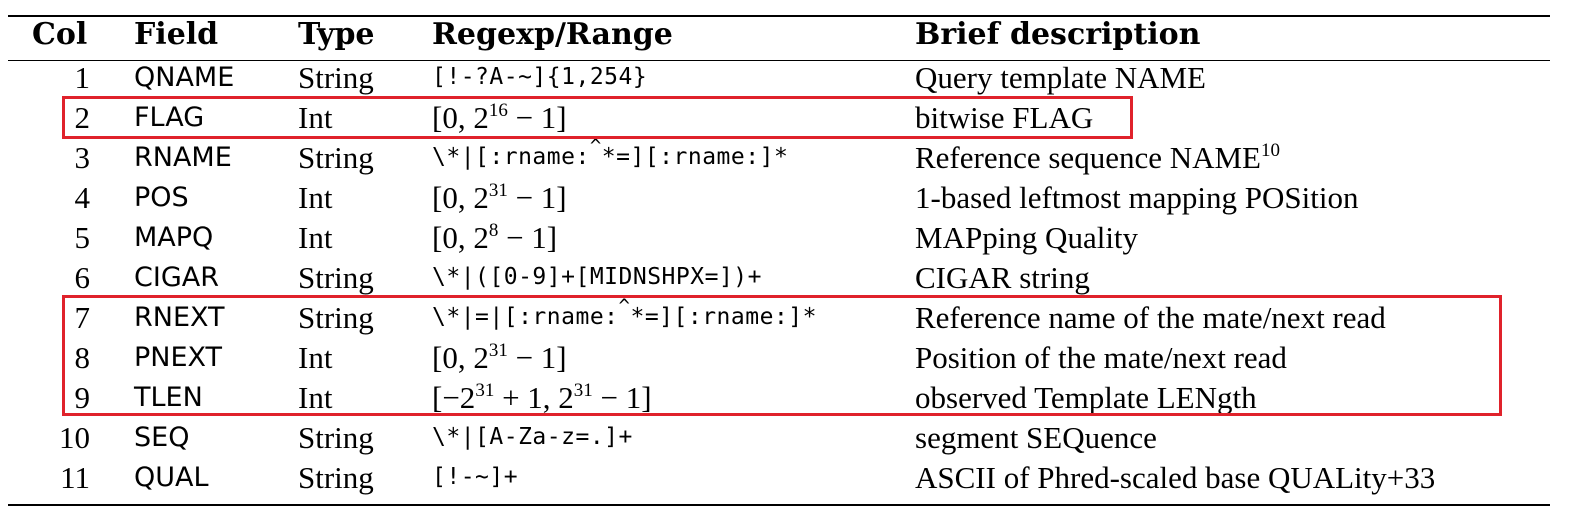 The image size is (1585, 523). Describe the element at coordinates (315, 117) in the screenshot. I see `row-2-type: Int` at that location.